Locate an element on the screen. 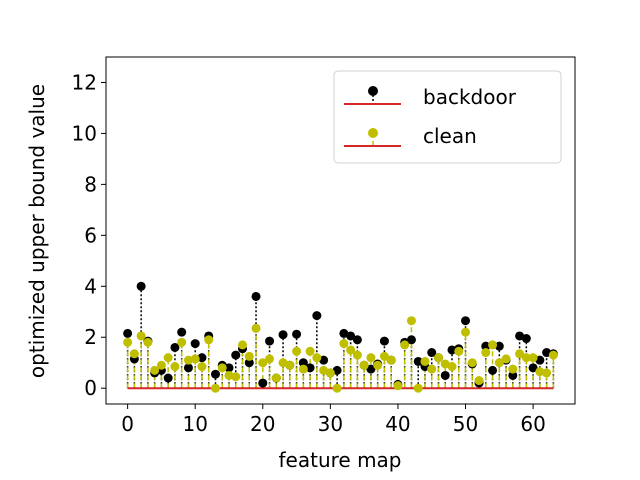 The height and width of the screenshot is (480, 640). y-tick-label-4: 4 is located at coordinates (90, 286).